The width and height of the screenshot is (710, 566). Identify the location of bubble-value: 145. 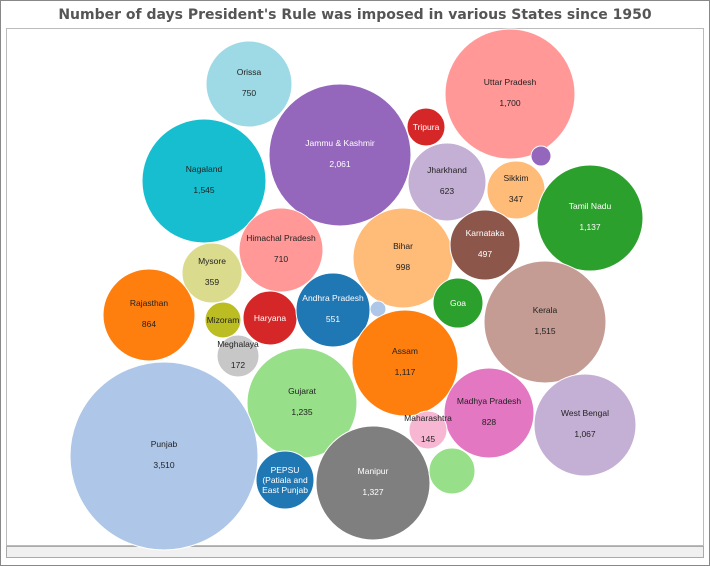
(428, 439).